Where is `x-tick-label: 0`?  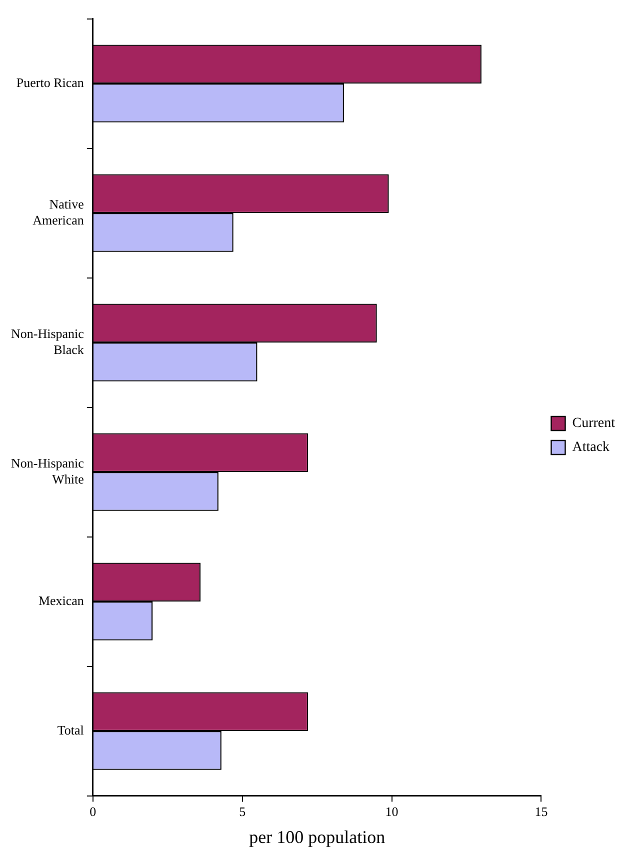 x-tick-label: 0 is located at coordinates (93, 812).